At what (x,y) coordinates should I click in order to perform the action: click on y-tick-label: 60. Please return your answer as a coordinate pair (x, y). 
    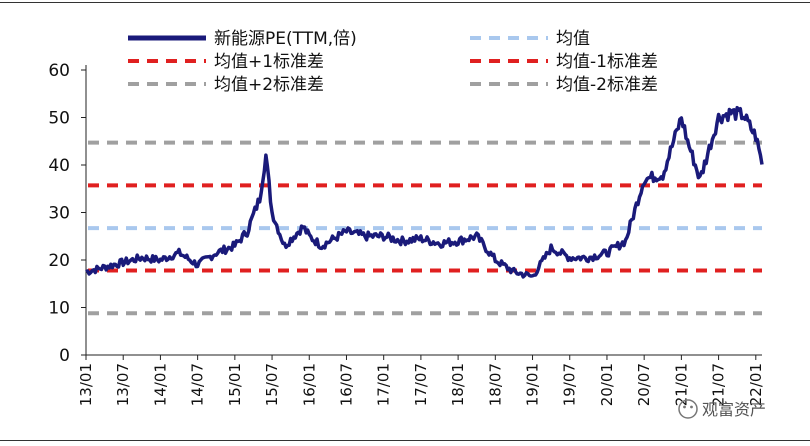
    Looking at the image, I should click on (59, 71).